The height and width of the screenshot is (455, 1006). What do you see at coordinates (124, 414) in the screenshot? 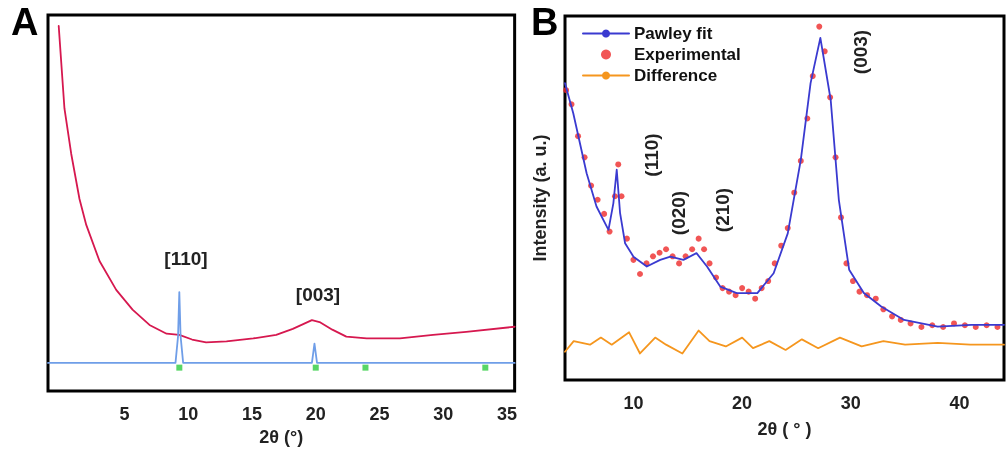
I see `x-tick-label: 5` at bounding box center [124, 414].